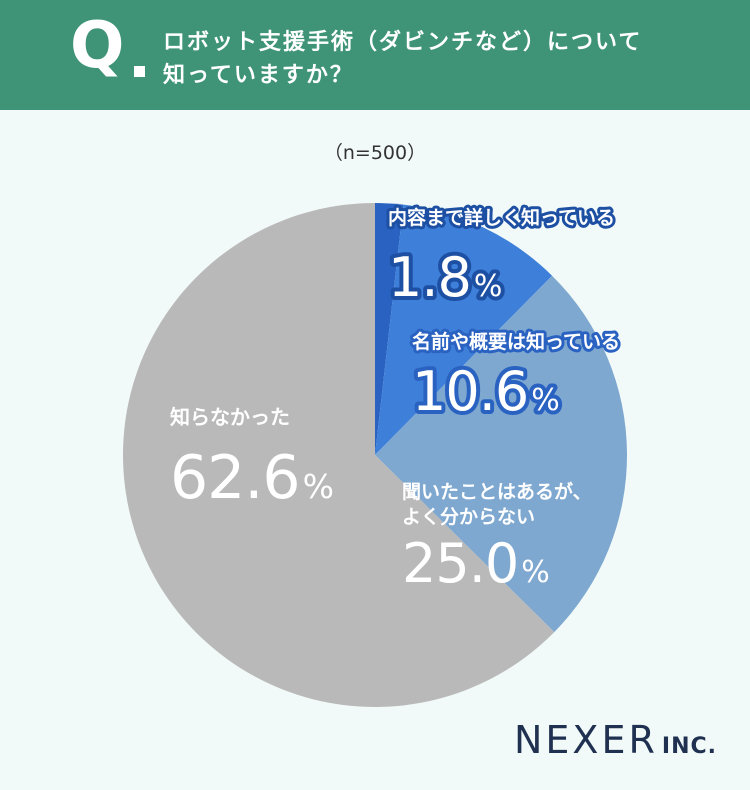  I want to click on nexer-logo: NEXER INC., so click(615, 740).